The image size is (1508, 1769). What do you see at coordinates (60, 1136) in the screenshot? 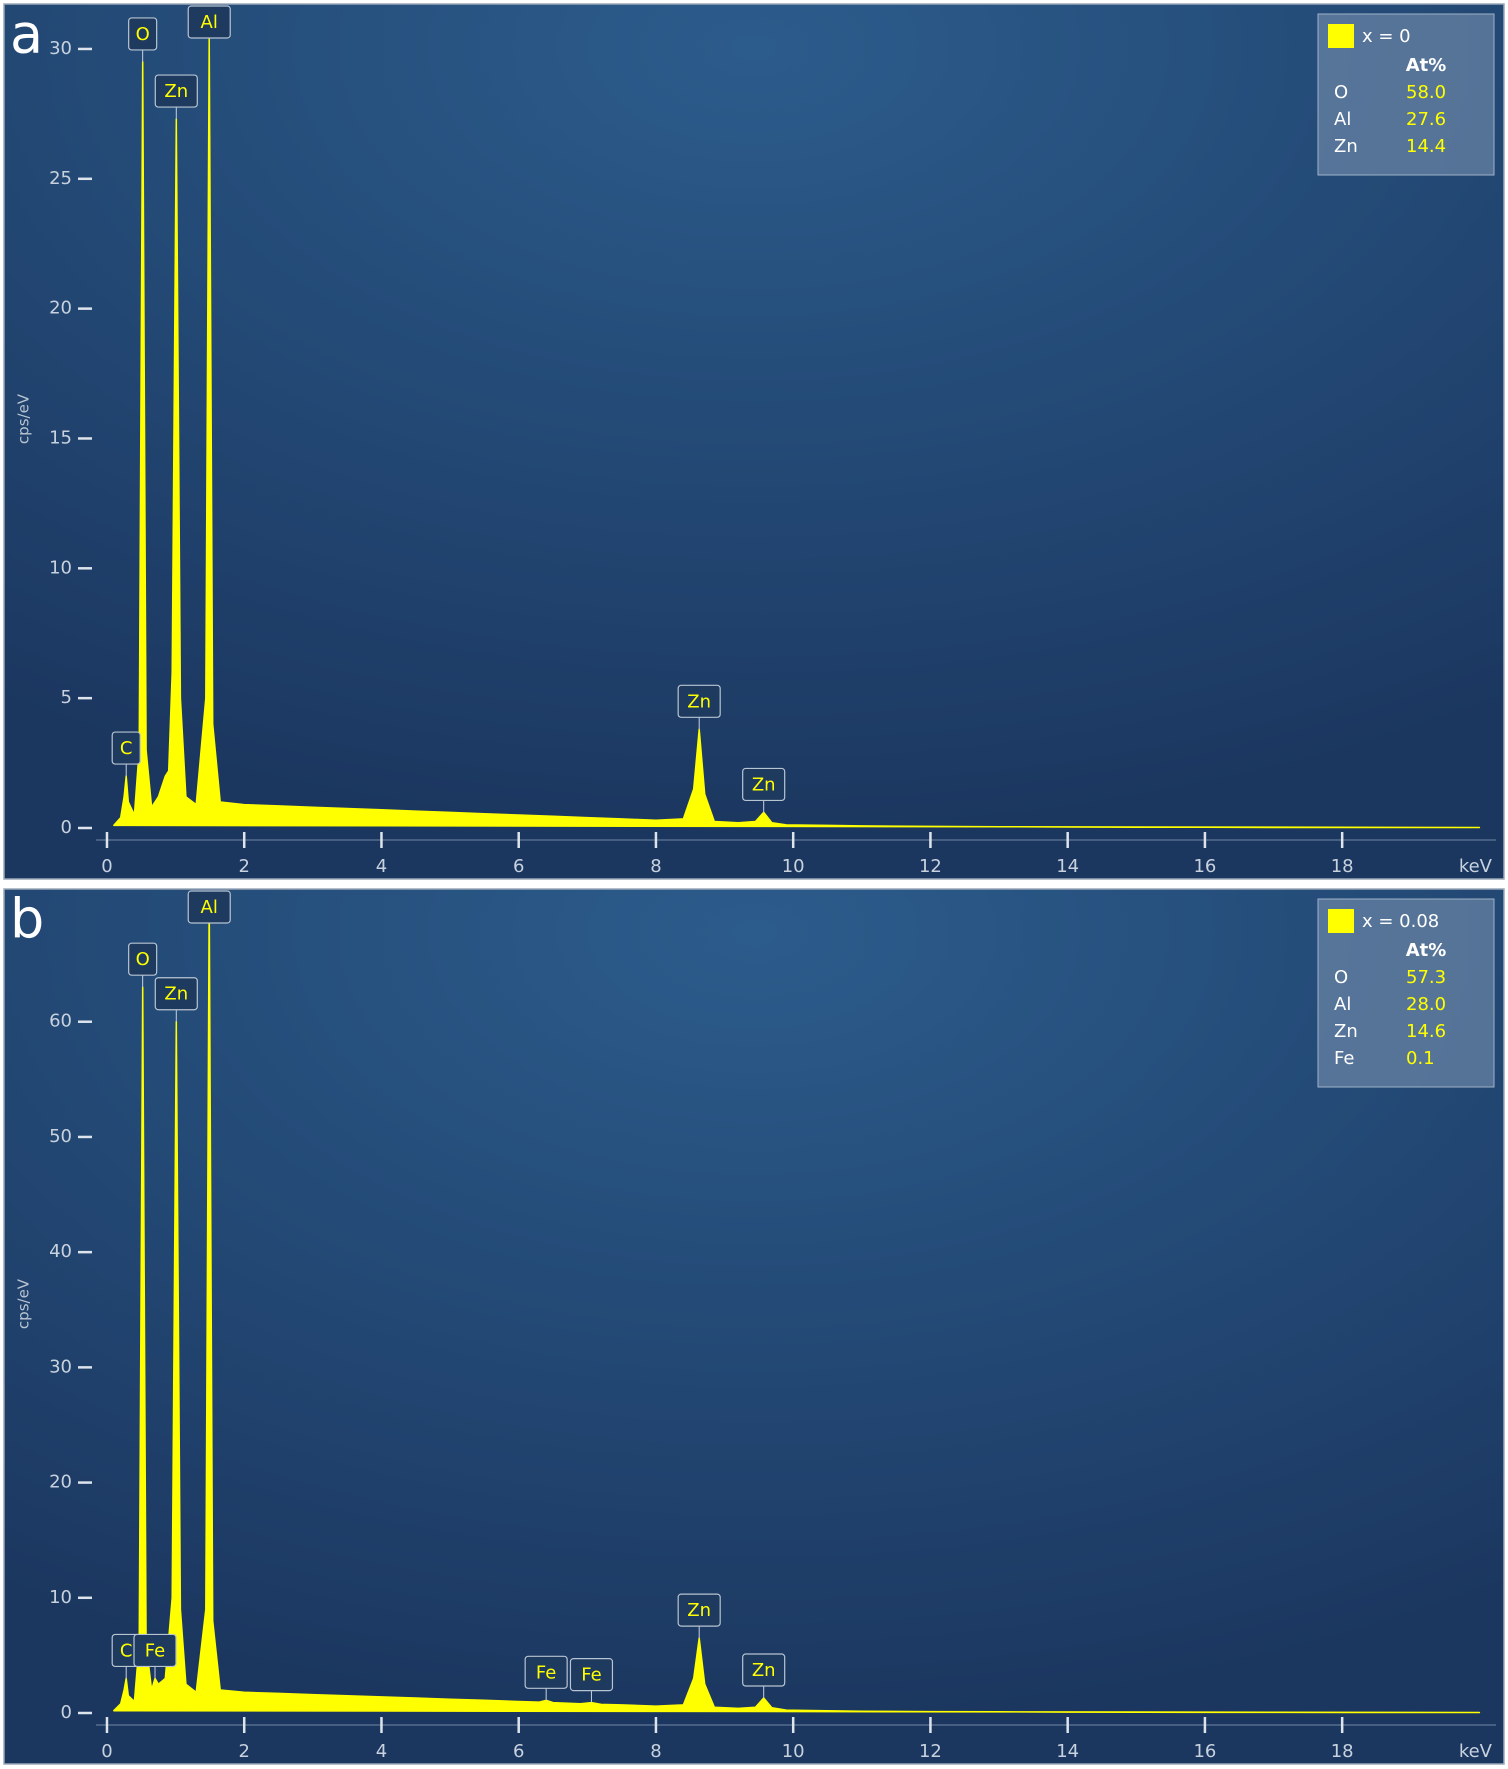
I see `y-tick-label: 50` at bounding box center [60, 1136].